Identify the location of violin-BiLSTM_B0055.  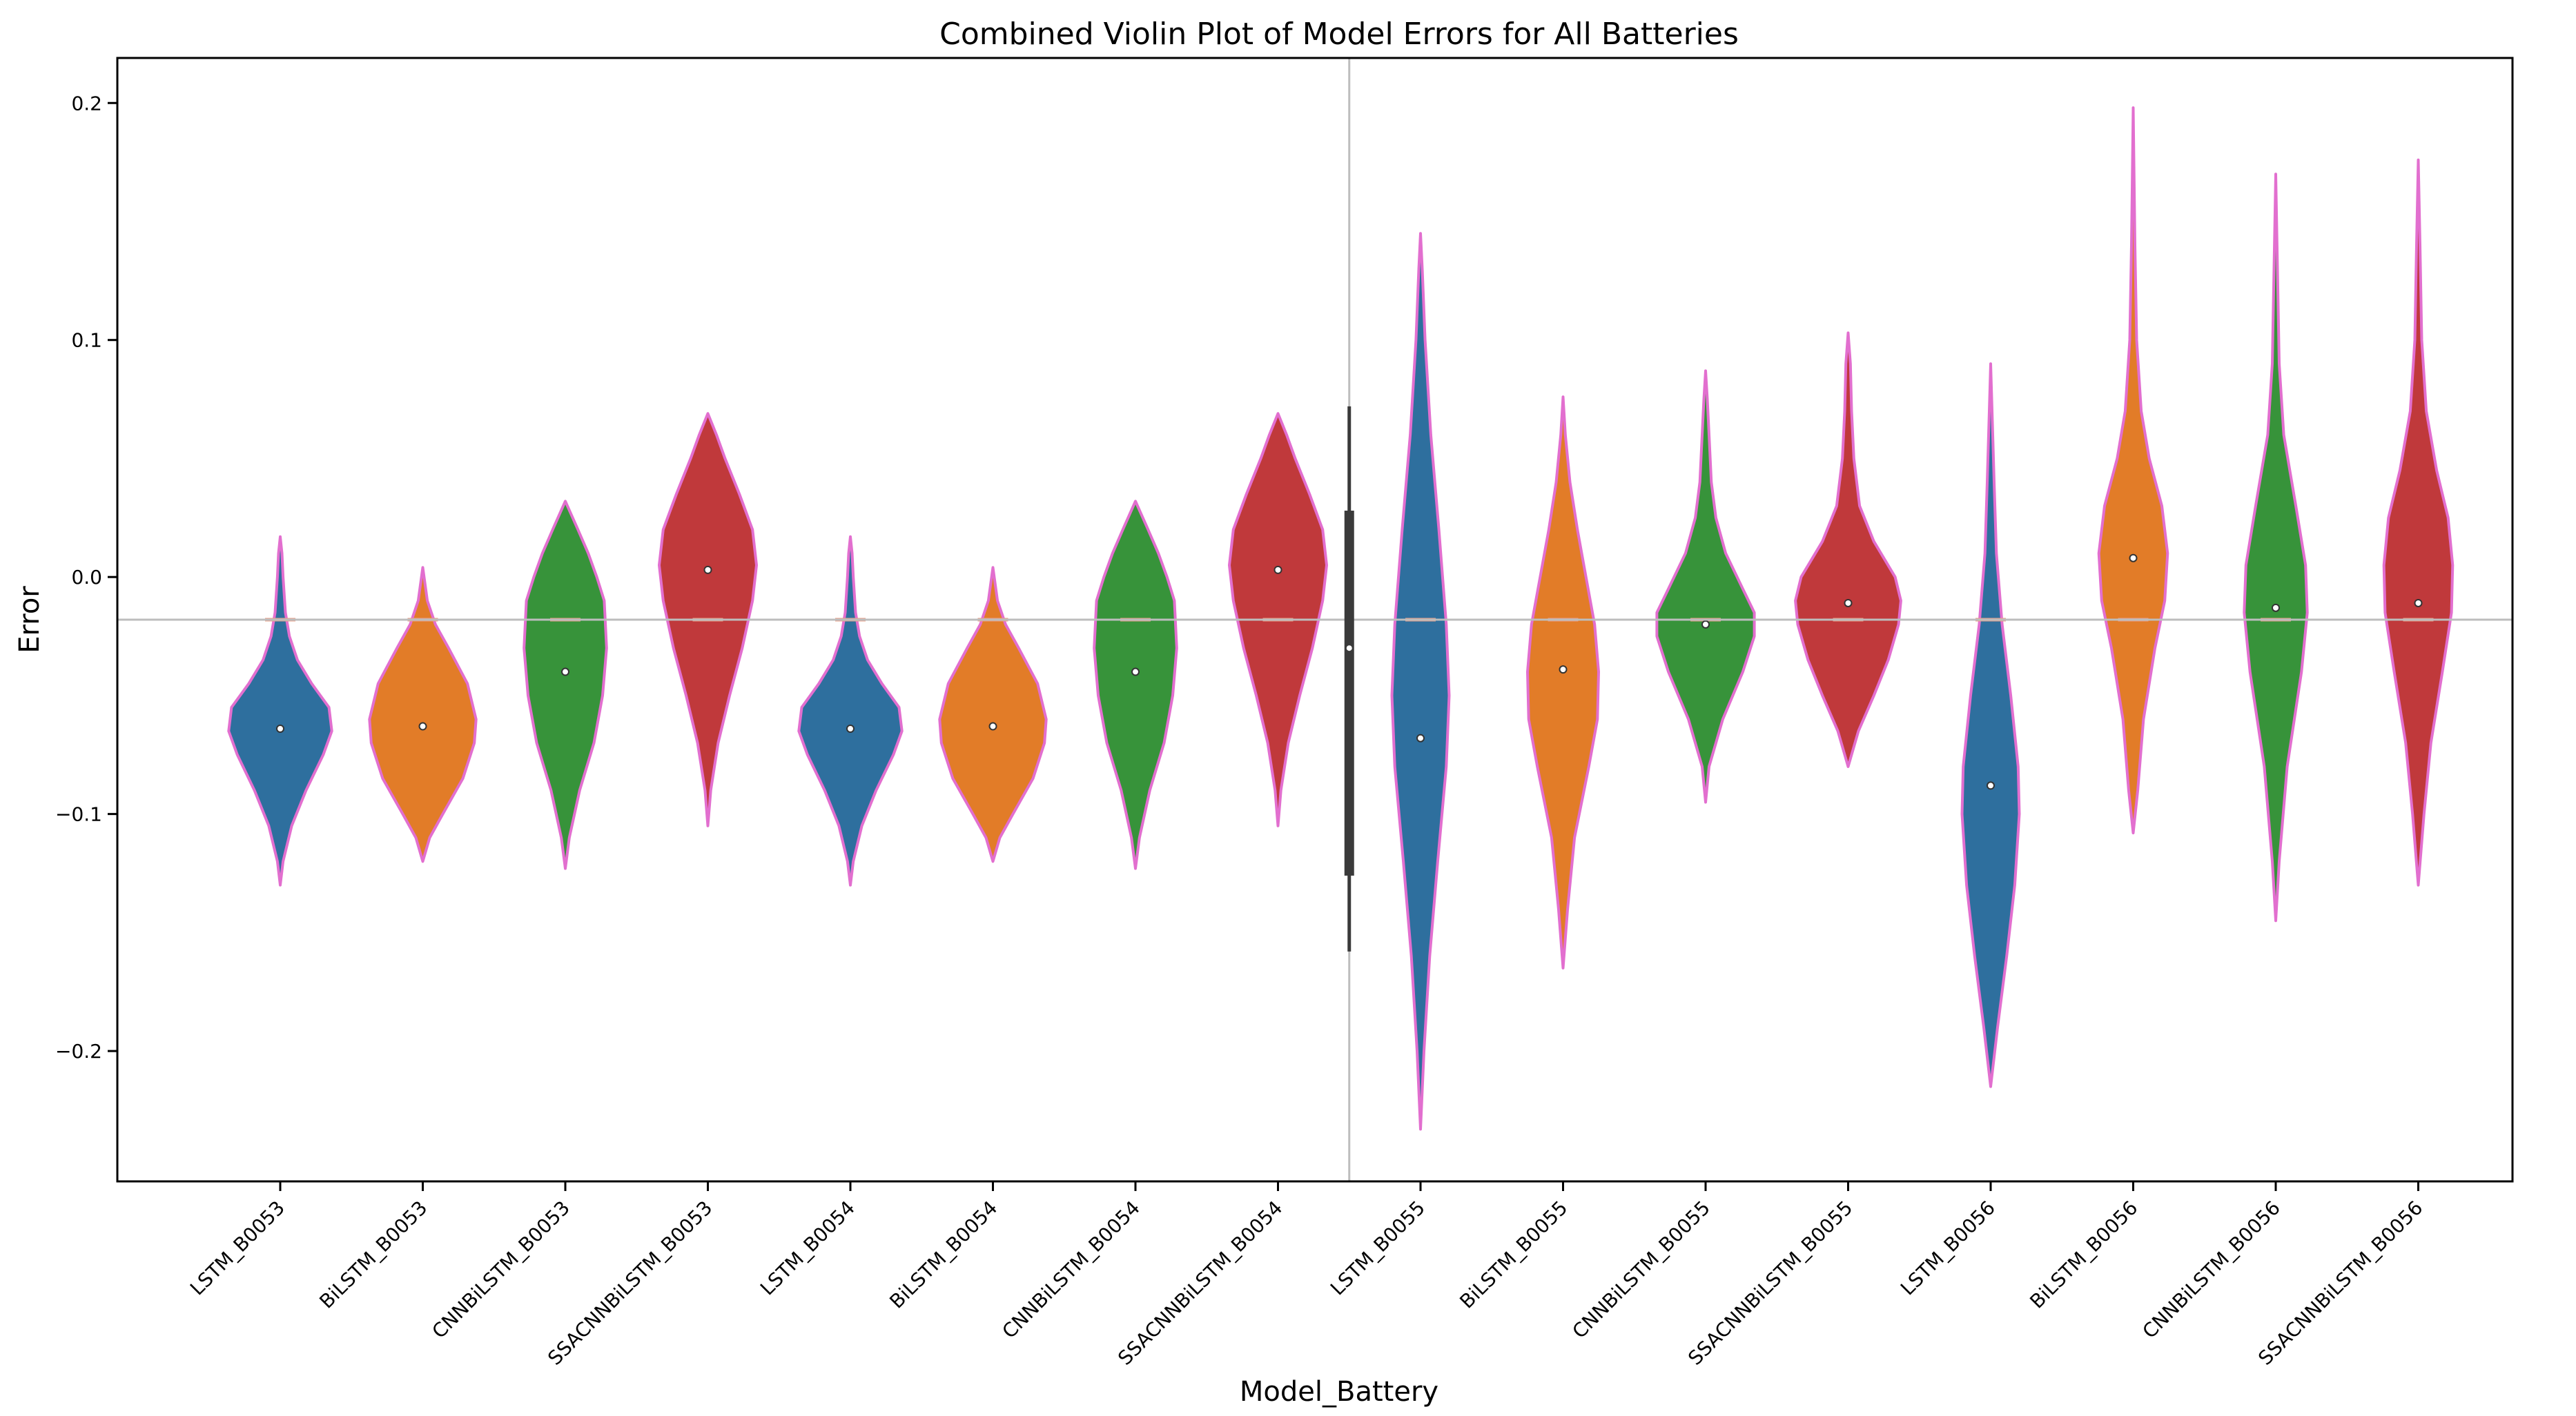
(1563, 682).